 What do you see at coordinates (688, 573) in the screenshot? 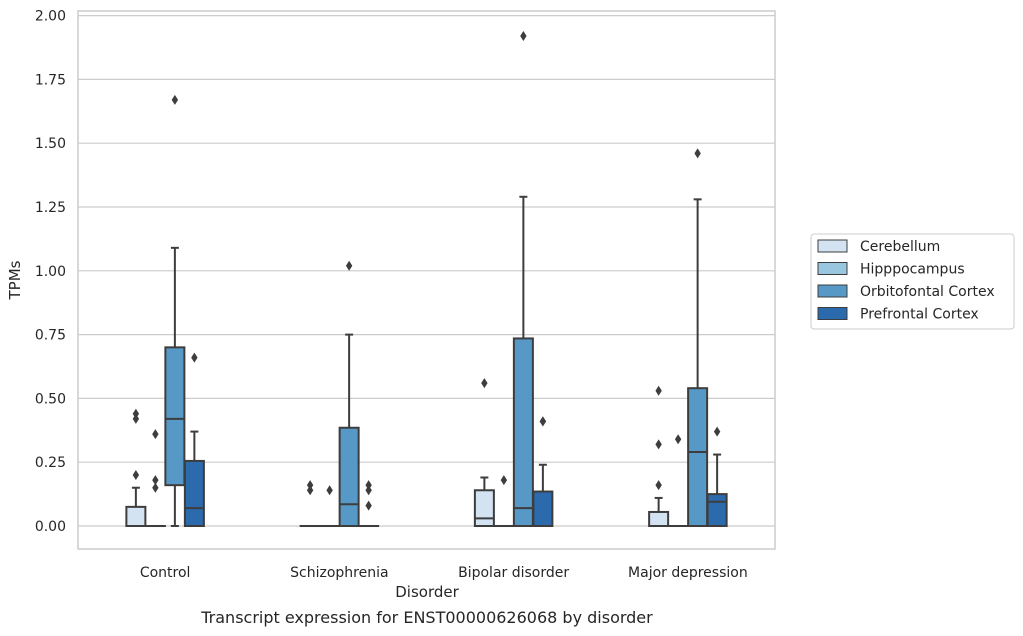
I see `x-tick-label: Major depression` at bounding box center [688, 573].